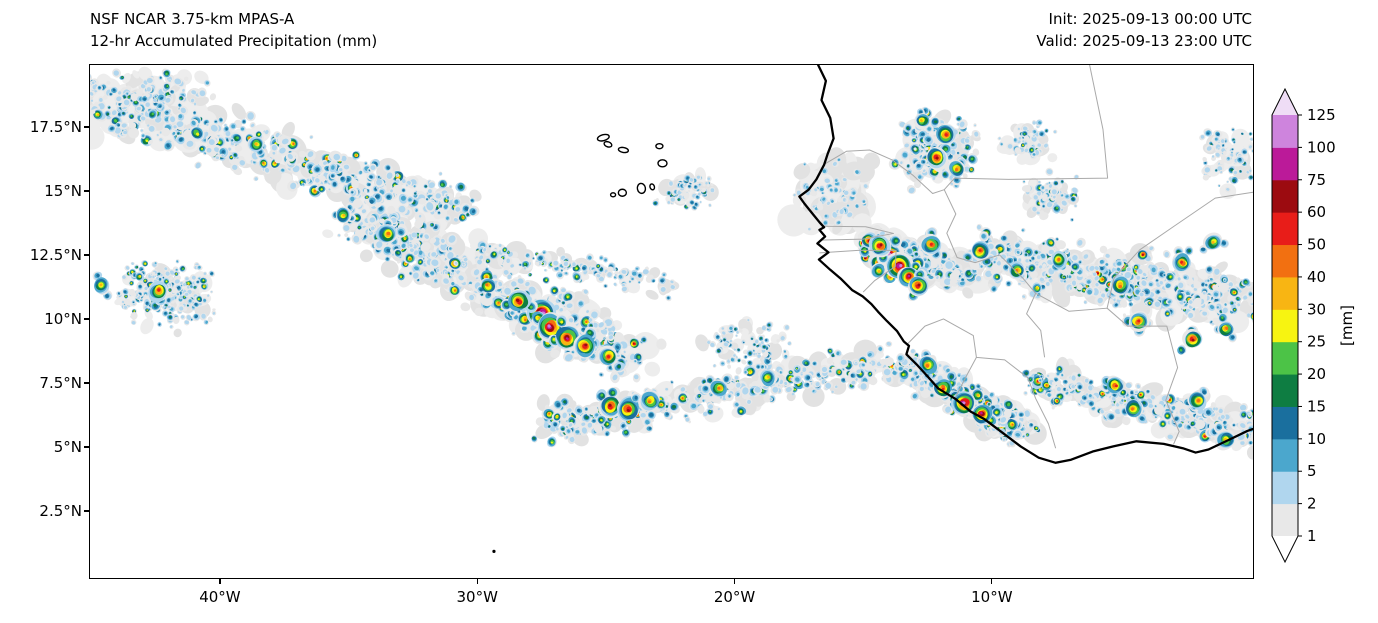 The width and height of the screenshot is (1378, 623). I want to click on colorbar-tick-label: 75, so click(1316, 180).